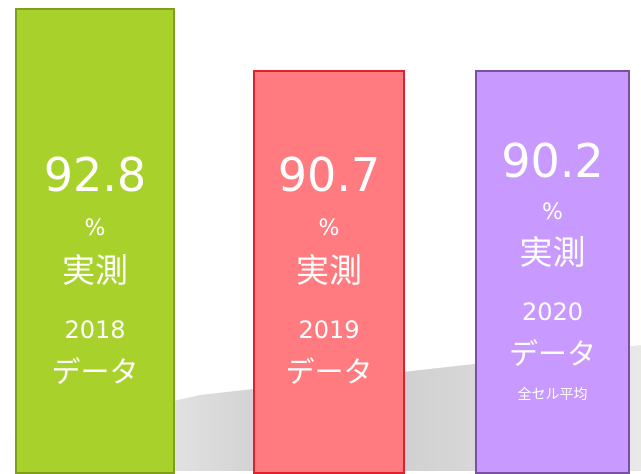 The image size is (641, 474). What do you see at coordinates (95, 175) in the screenshot?
I see `value: 92.8` at bounding box center [95, 175].